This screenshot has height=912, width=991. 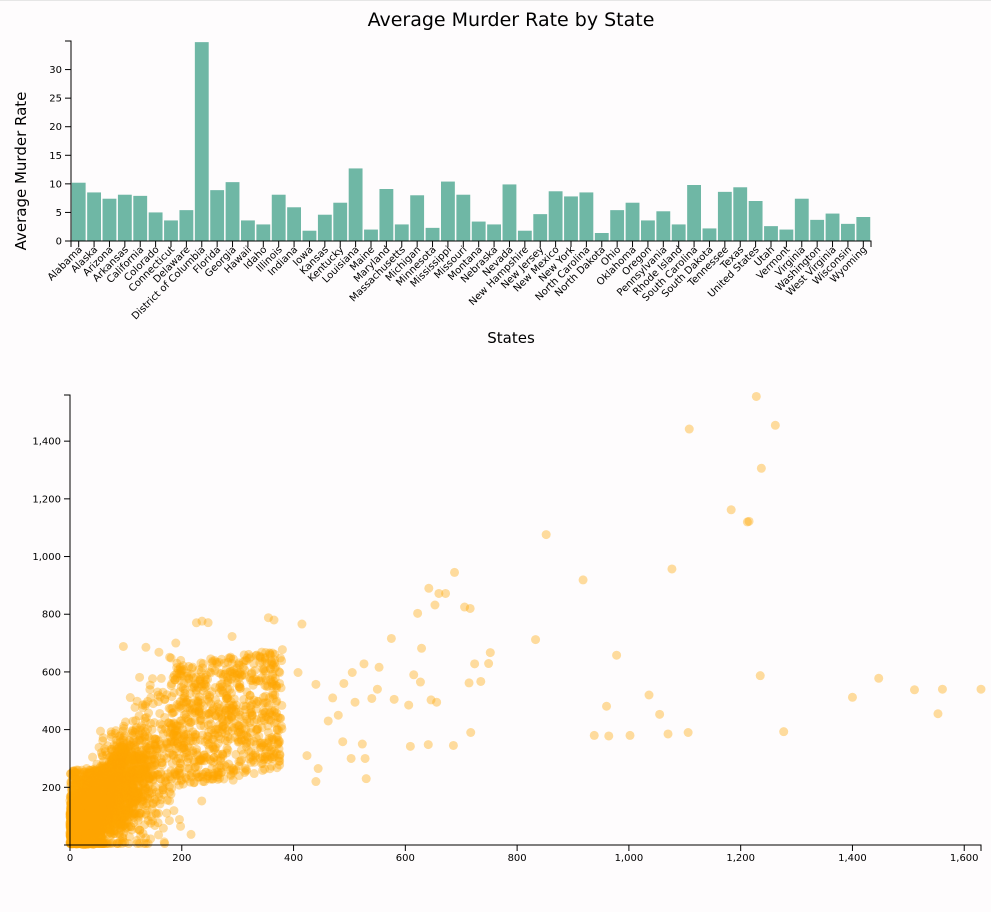 What do you see at coordinates (63, 213) in the screenshot?
I see `y-tick: 5` at bounding box center [63, 213].